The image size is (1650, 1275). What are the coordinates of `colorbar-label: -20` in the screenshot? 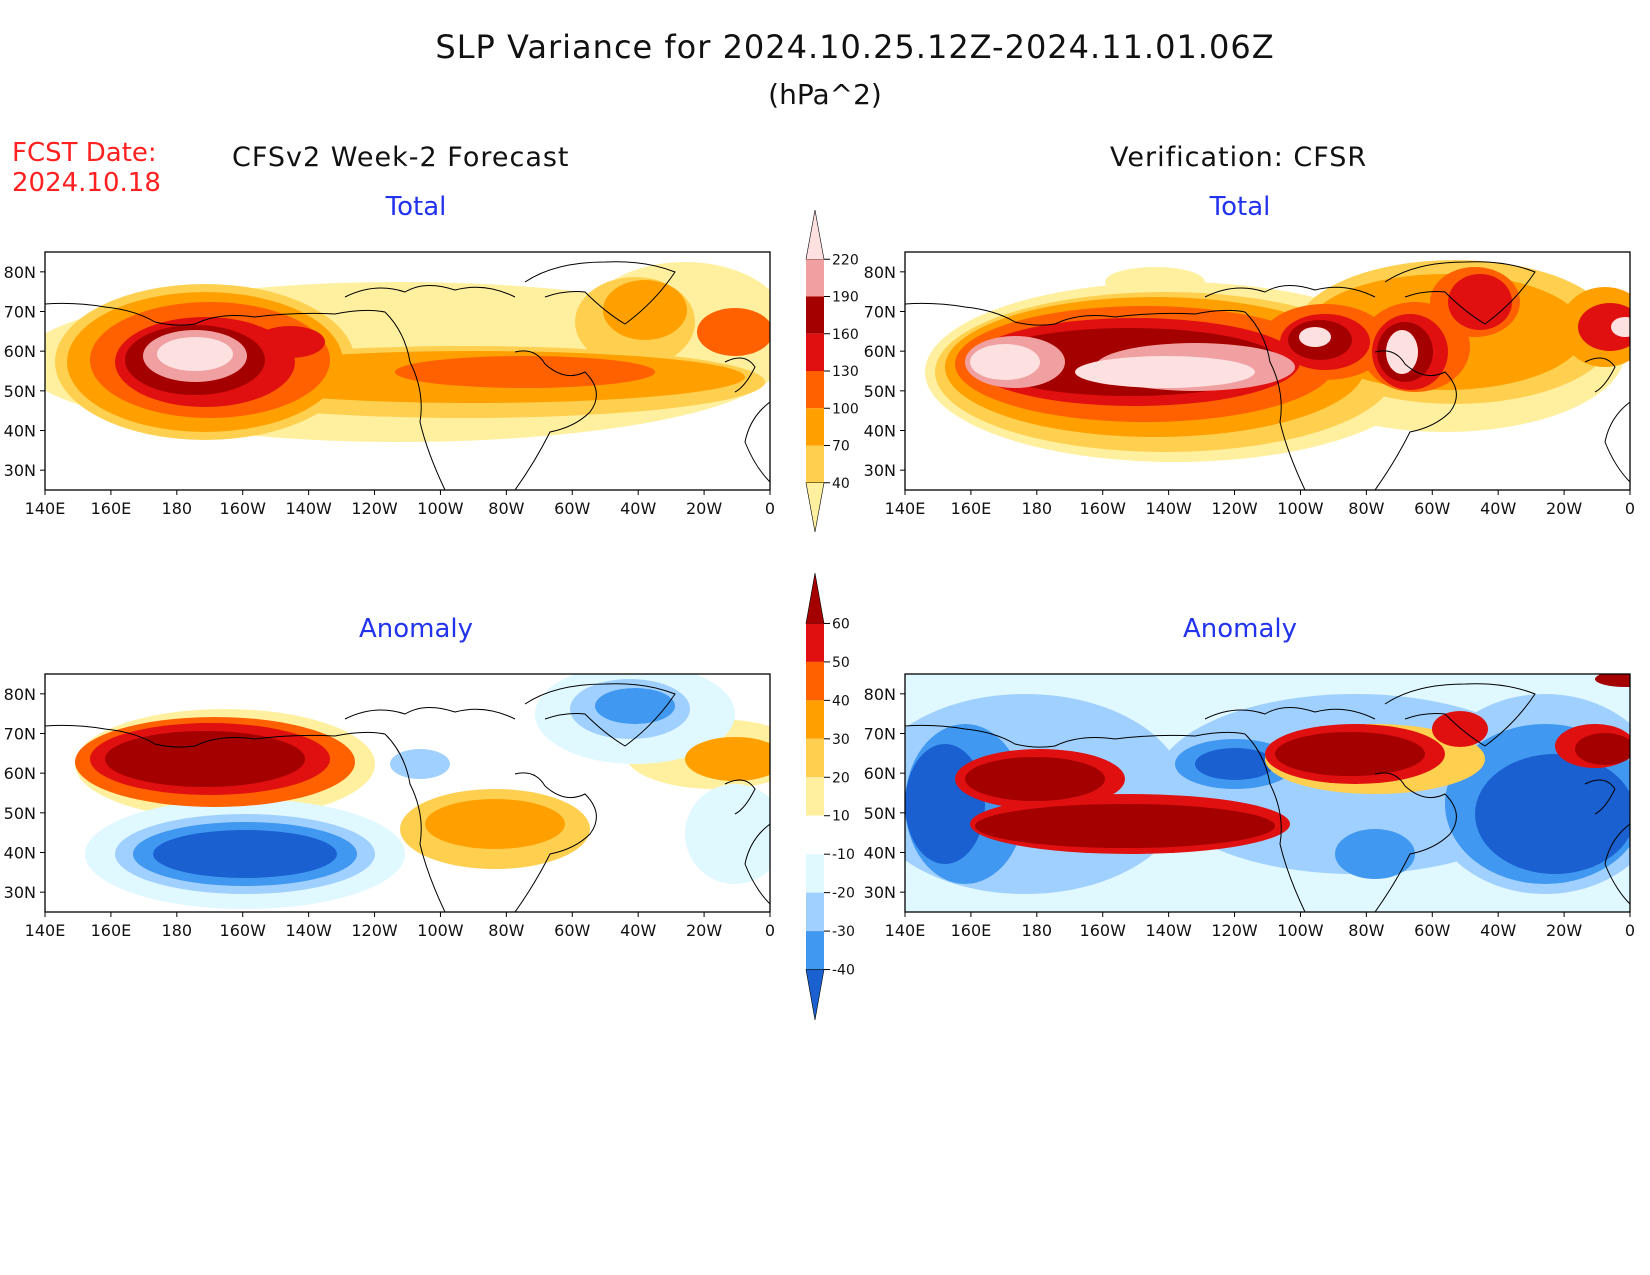 It's located at (843, 894).